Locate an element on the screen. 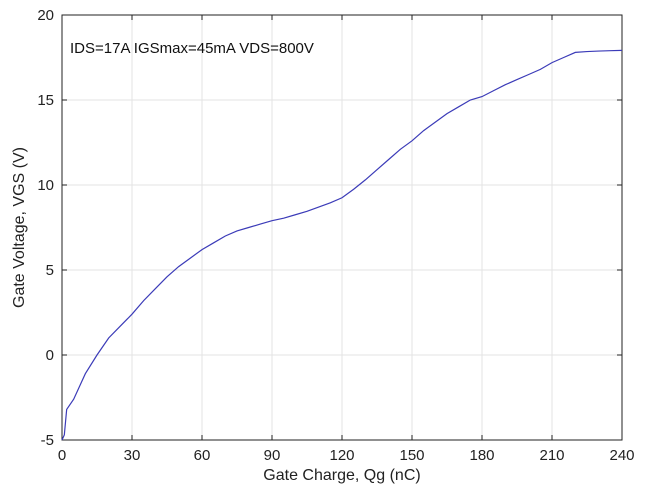 This screenshot has height=493, width=649. x-tick-label: 0 is located at coordinates (62, 455).